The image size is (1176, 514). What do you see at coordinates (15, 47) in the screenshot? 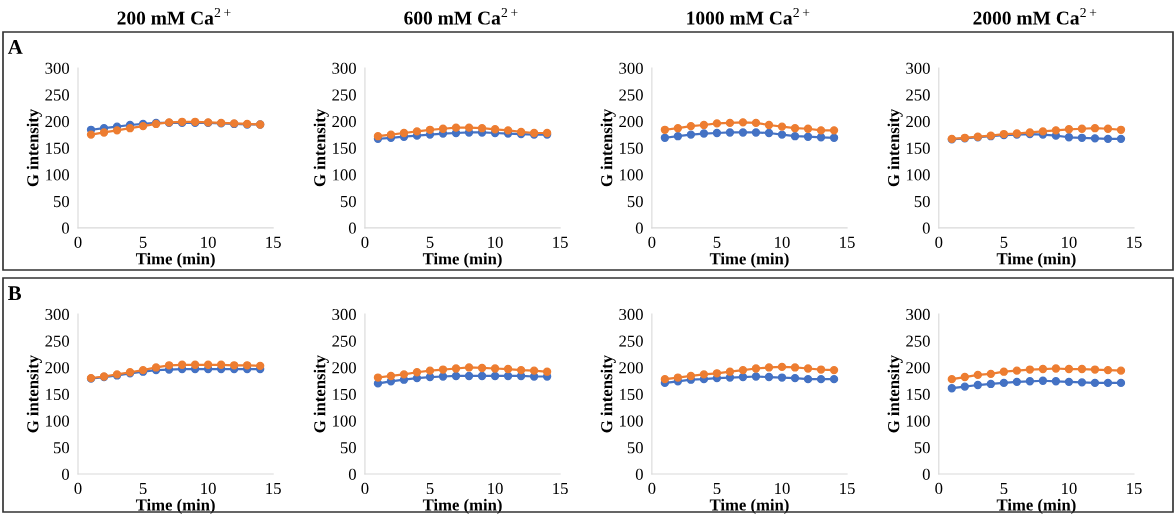
I see `text: A` at bounding box center [15, 47].